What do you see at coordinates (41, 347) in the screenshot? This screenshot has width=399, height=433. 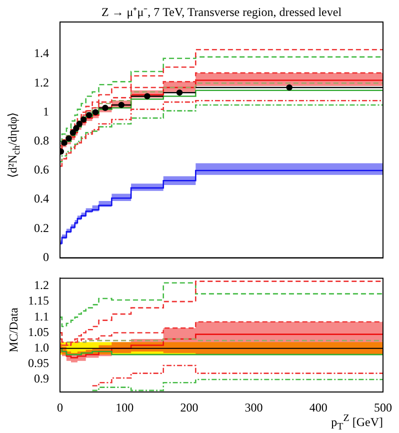 I see `y-tick-label: 1.0` at bounding box center [41, 347].